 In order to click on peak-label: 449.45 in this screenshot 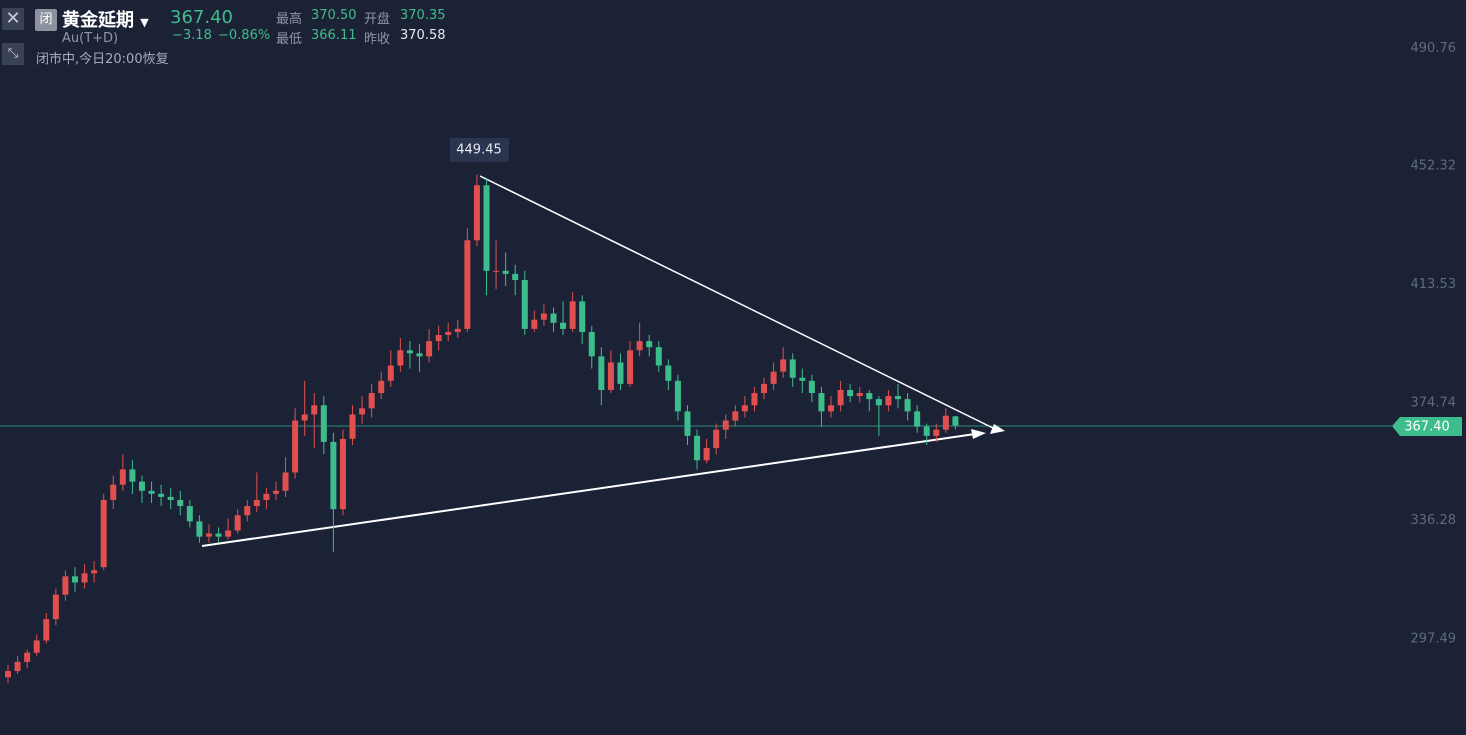, I will do `click(479, 150)`.